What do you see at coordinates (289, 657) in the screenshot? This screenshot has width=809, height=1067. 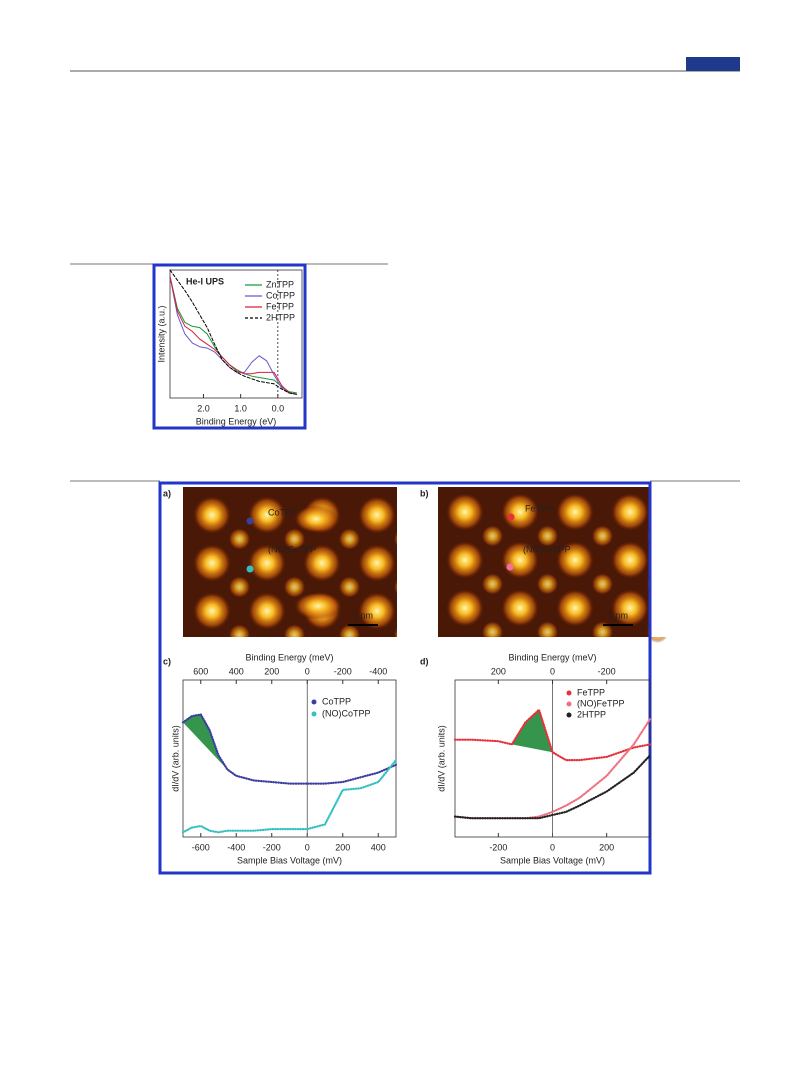 I see `x2-axis-title: Binding Energy (meV)` at bounding box center [289, 657].